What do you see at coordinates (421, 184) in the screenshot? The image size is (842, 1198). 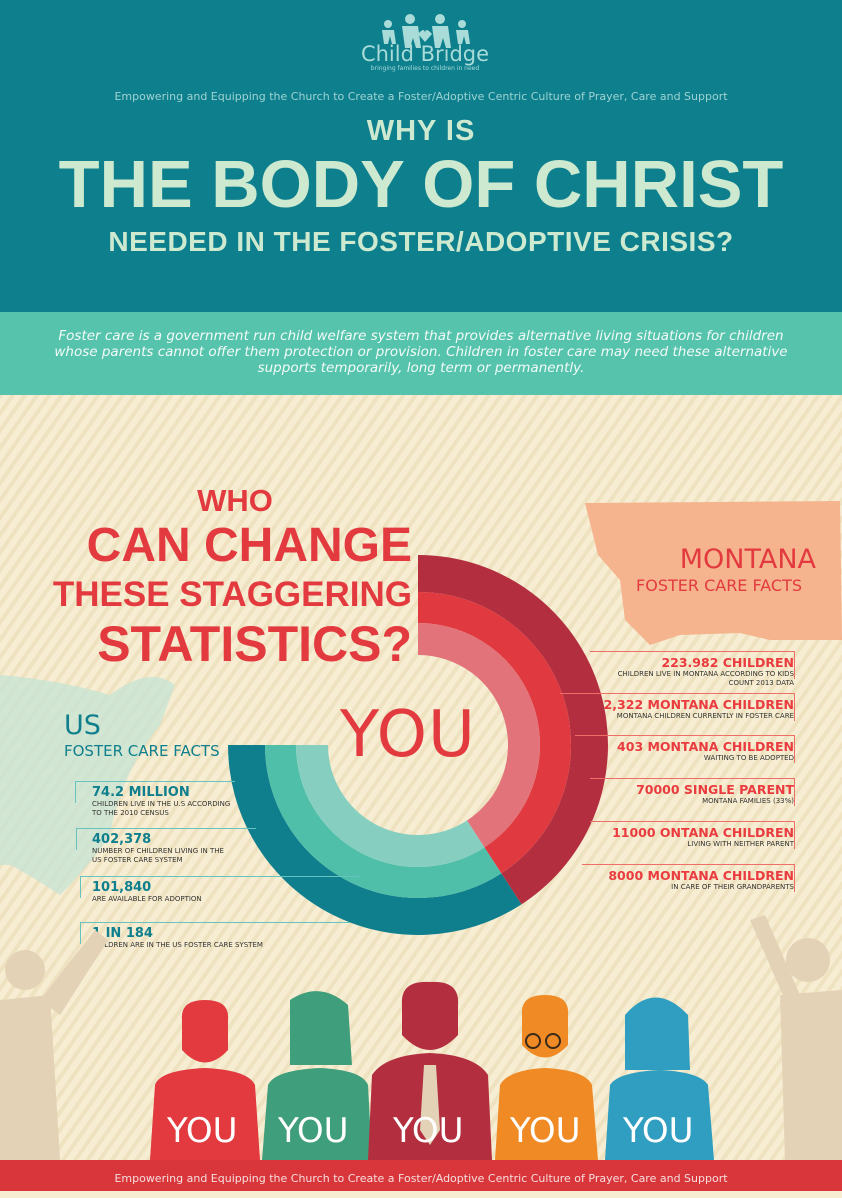 I see `title-line-2: THE BODY OF CHRIST` at bounding box center [421, 184].